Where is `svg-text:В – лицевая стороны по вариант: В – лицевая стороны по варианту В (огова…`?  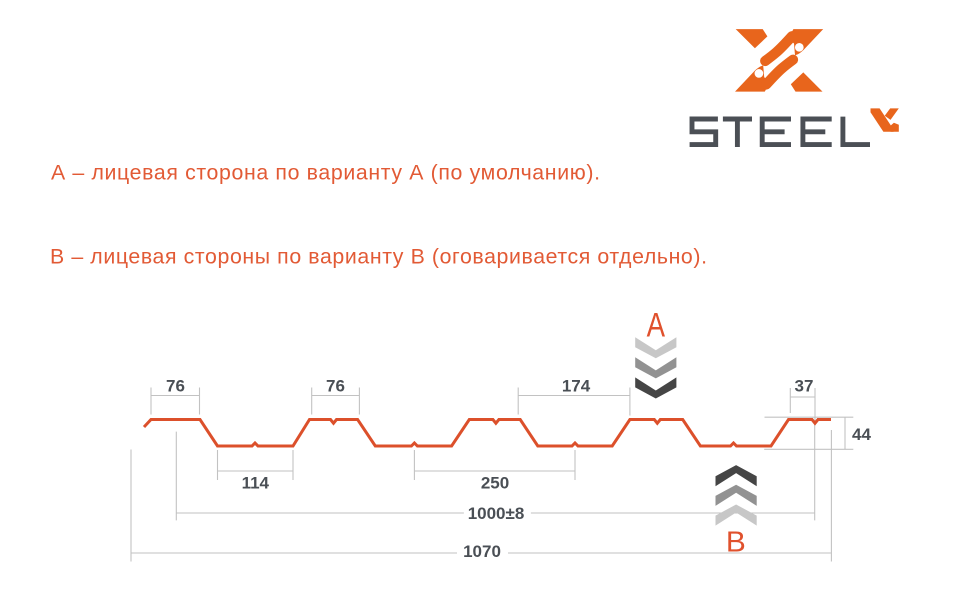 svg-text:В – лицевая стороны по вариант: В – лицевая стороны по варианту В (огова… is located at coordinates (378, 256).